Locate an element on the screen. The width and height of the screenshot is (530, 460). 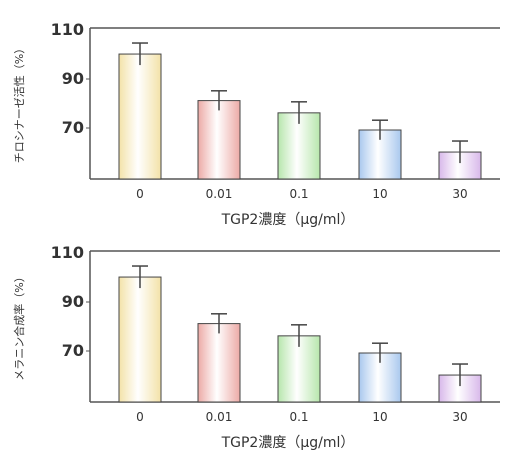
chart-2-ytick-1: 90 is located at coordinates (73, 301).